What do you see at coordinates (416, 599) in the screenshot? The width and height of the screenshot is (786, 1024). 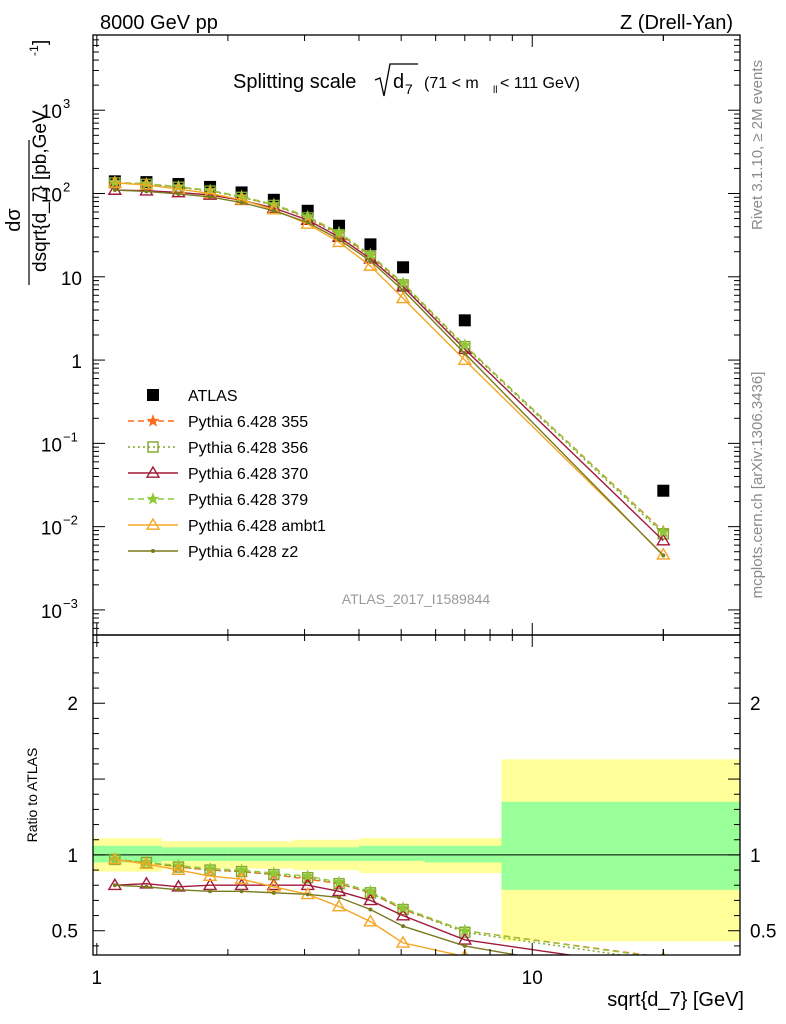 I see `analysis-id: ATLAS_2017_I1589844` at bounding box center [416, 599].